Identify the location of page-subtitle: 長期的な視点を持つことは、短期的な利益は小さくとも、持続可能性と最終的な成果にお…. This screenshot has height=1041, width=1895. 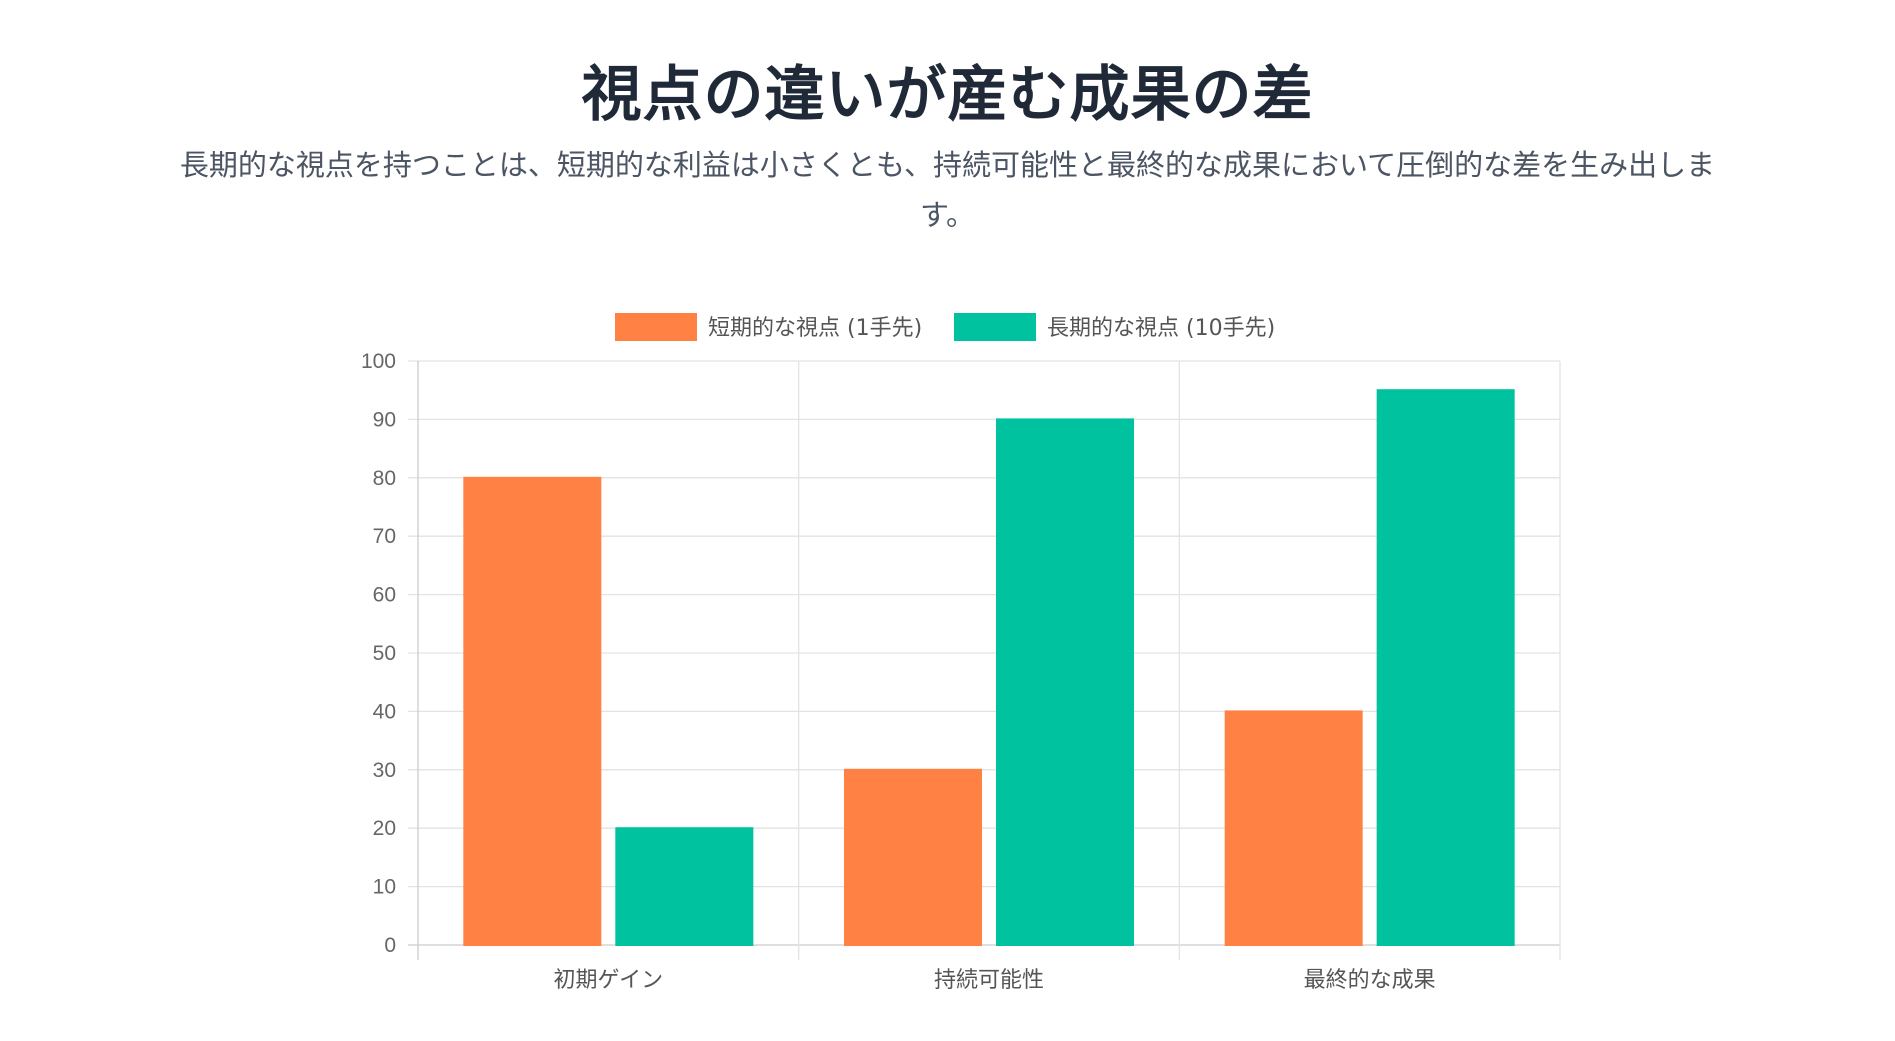
(947, 190).